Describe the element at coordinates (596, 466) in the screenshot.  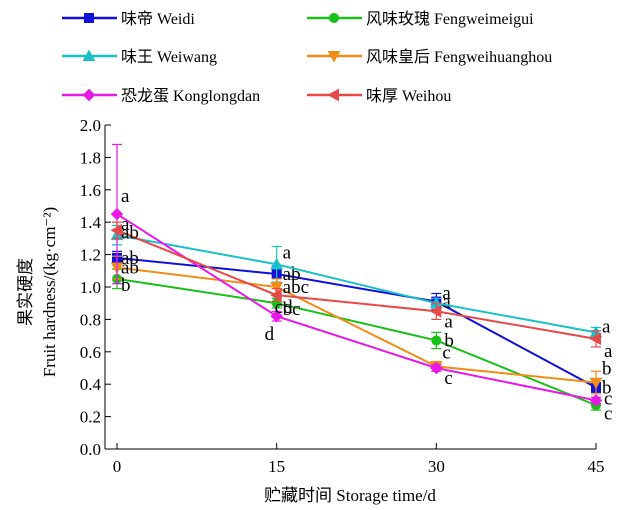
I see `x-tick-label: 45` at that location.